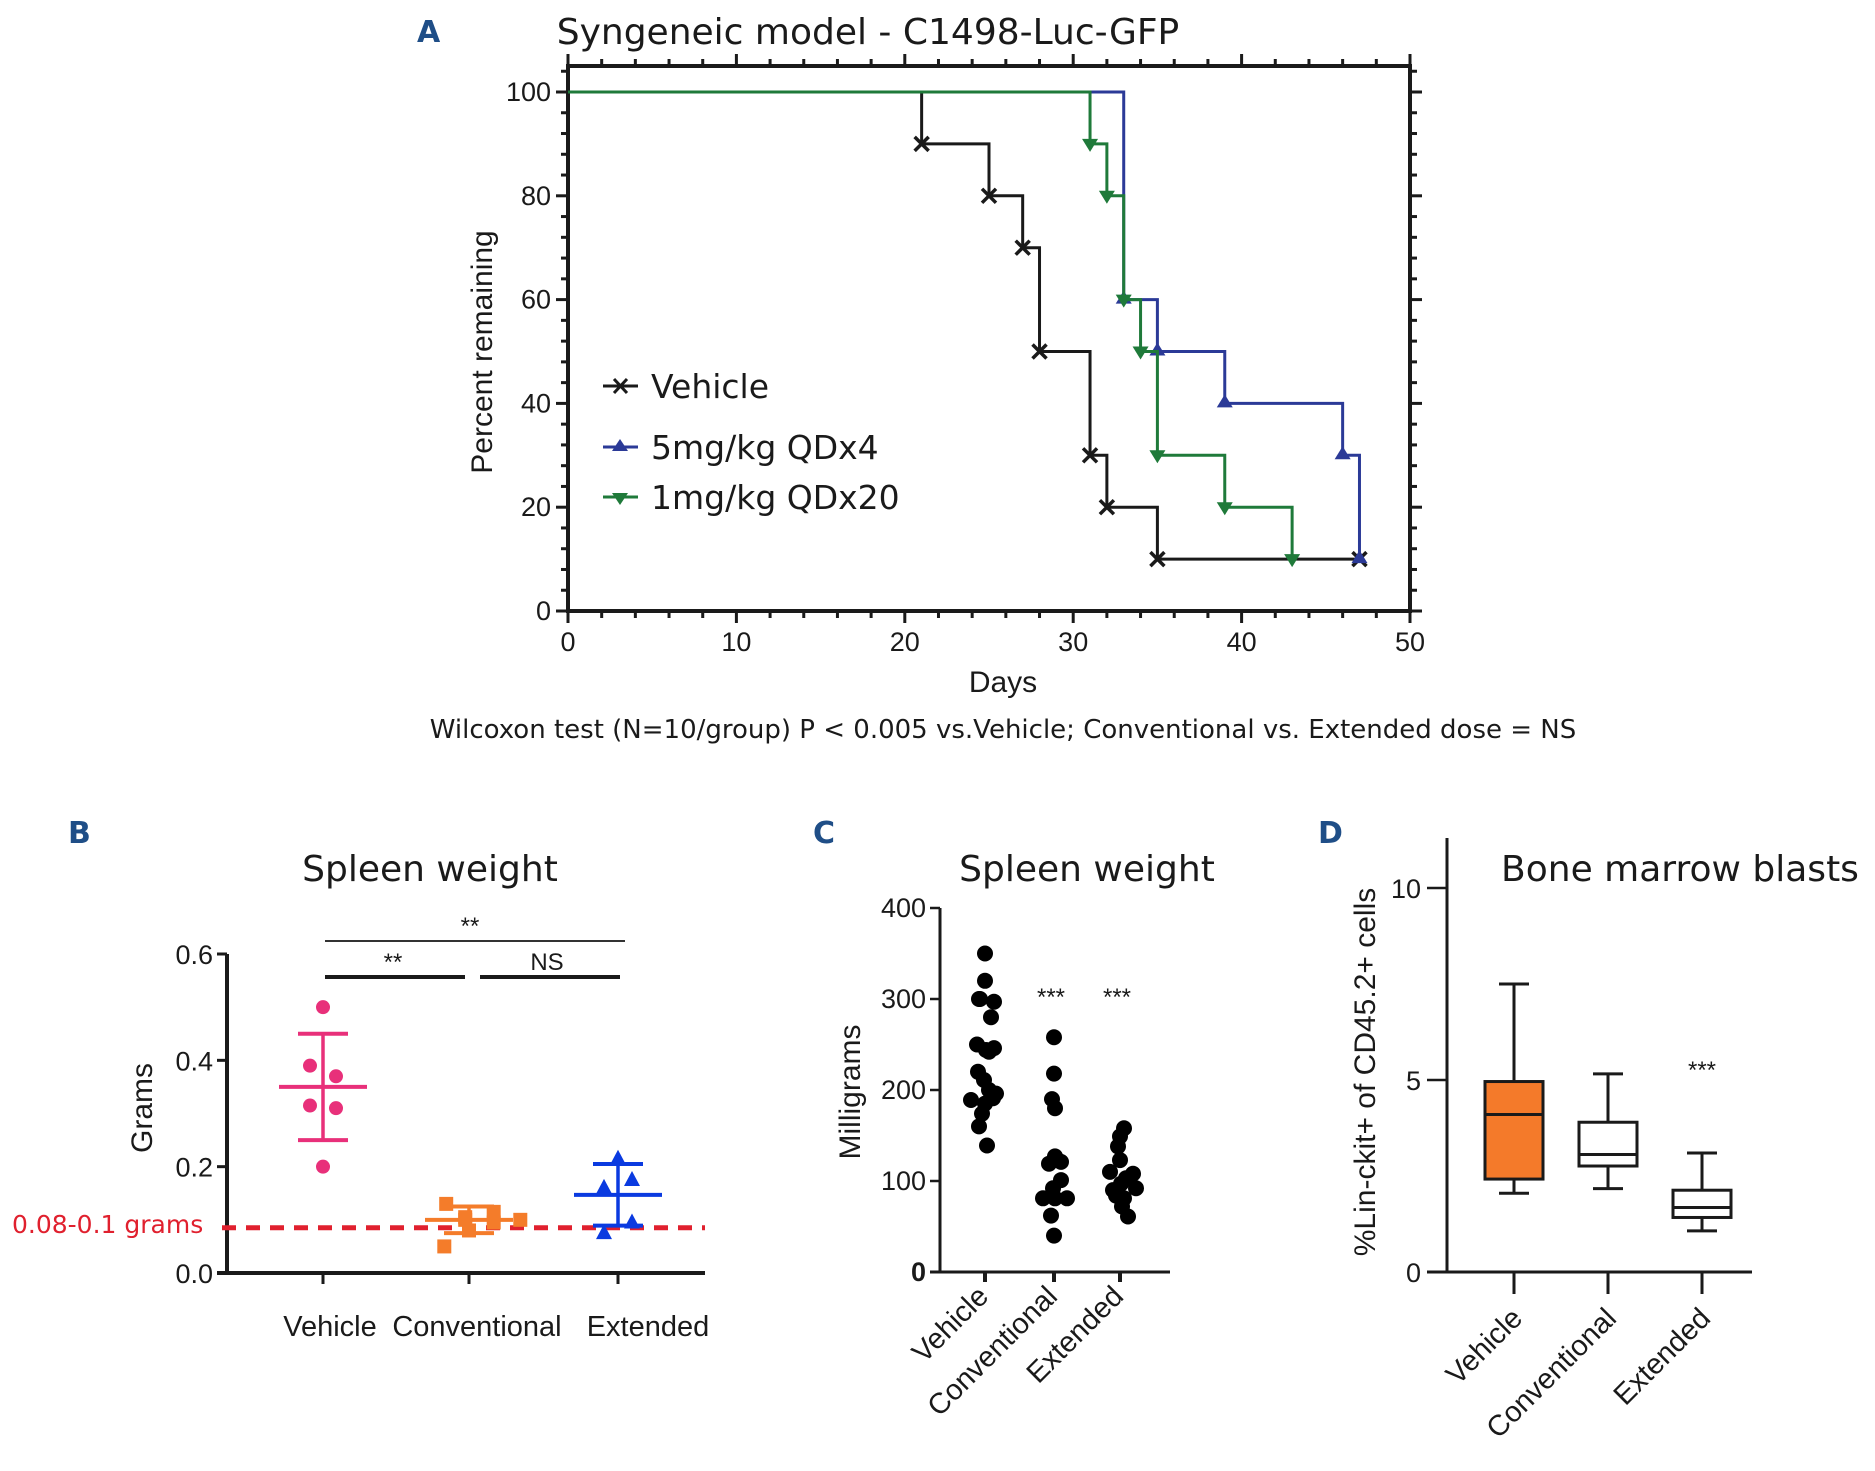 This screenshot has width=1875, height=1471. Describe the element at coordinates (567, 642) in the screenshot. I see `x-tick-label: 0` at that location.